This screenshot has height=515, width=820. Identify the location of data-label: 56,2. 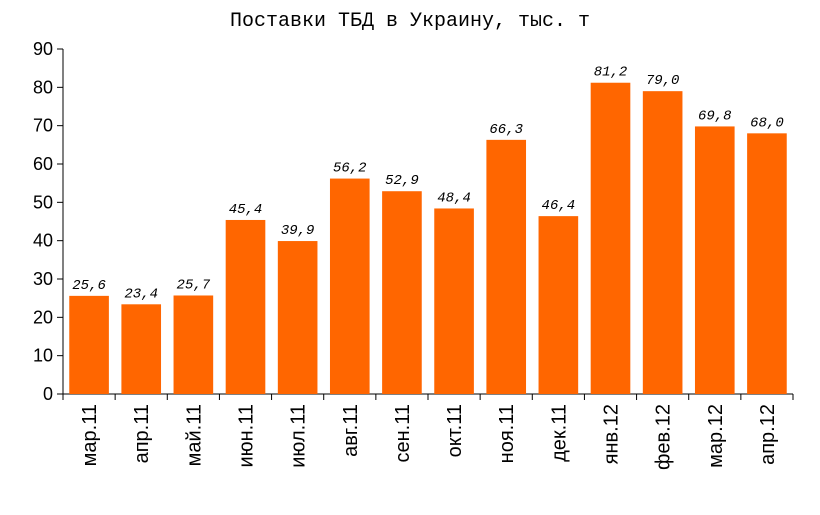
(350, 169).